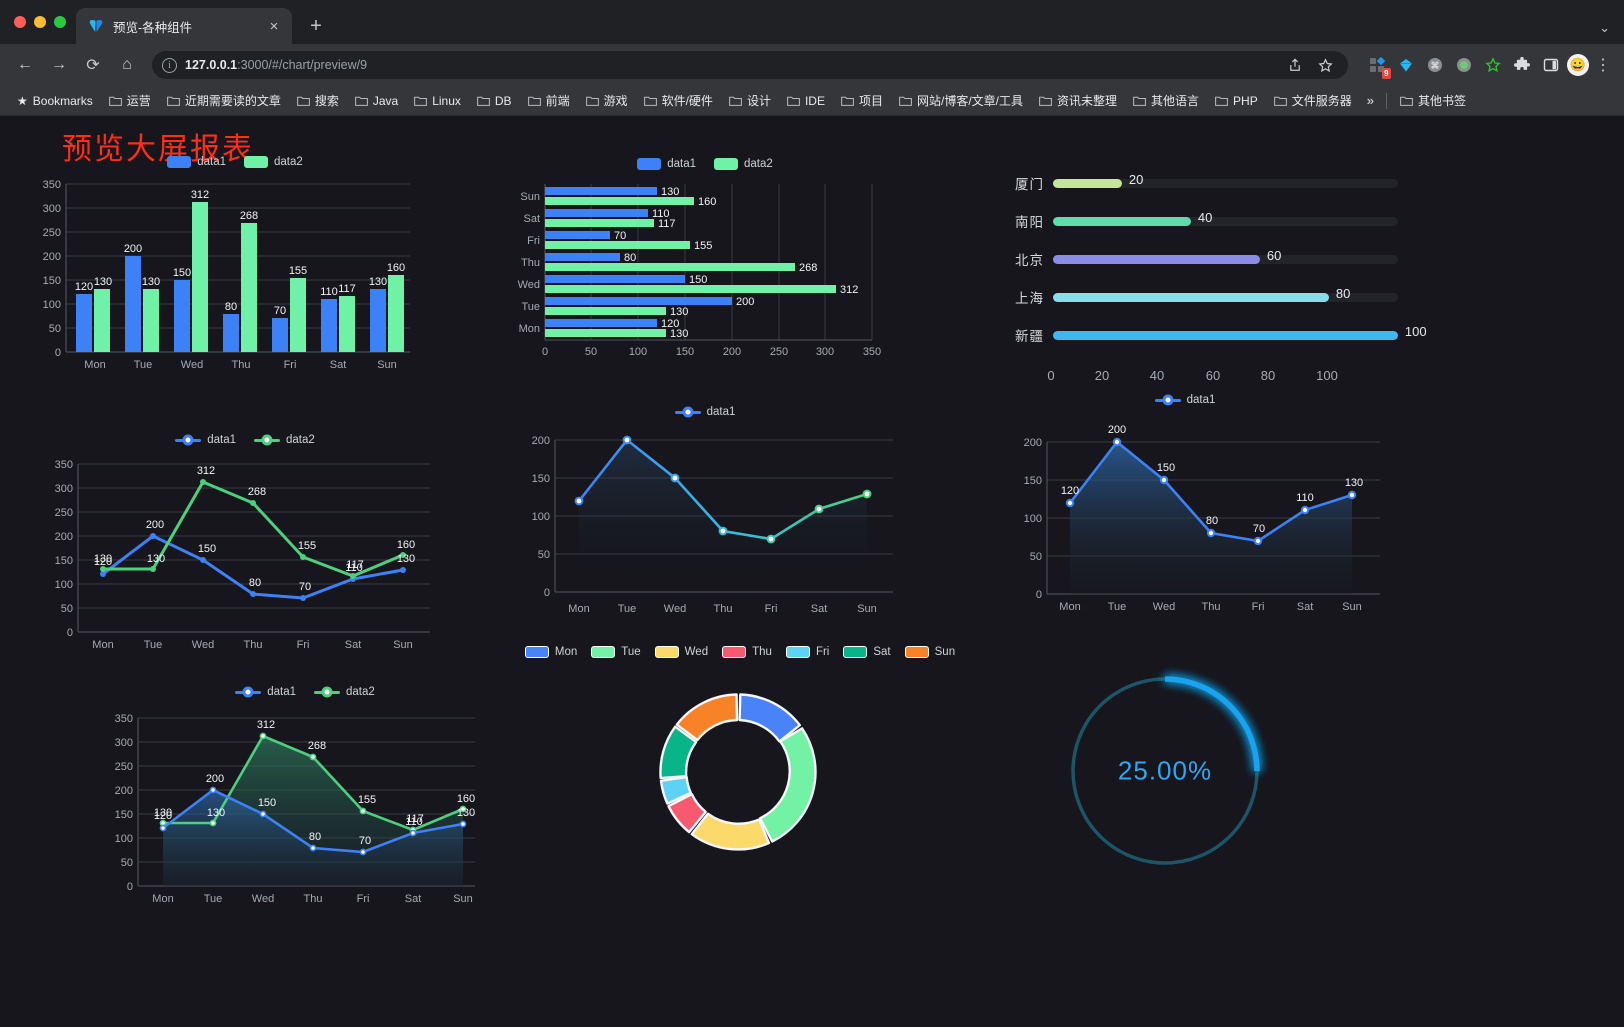 The height and width of the screenshot is (1027, 1624). I want to click on browser-tab: 预览-各种组件 ×, so click(184, 26).